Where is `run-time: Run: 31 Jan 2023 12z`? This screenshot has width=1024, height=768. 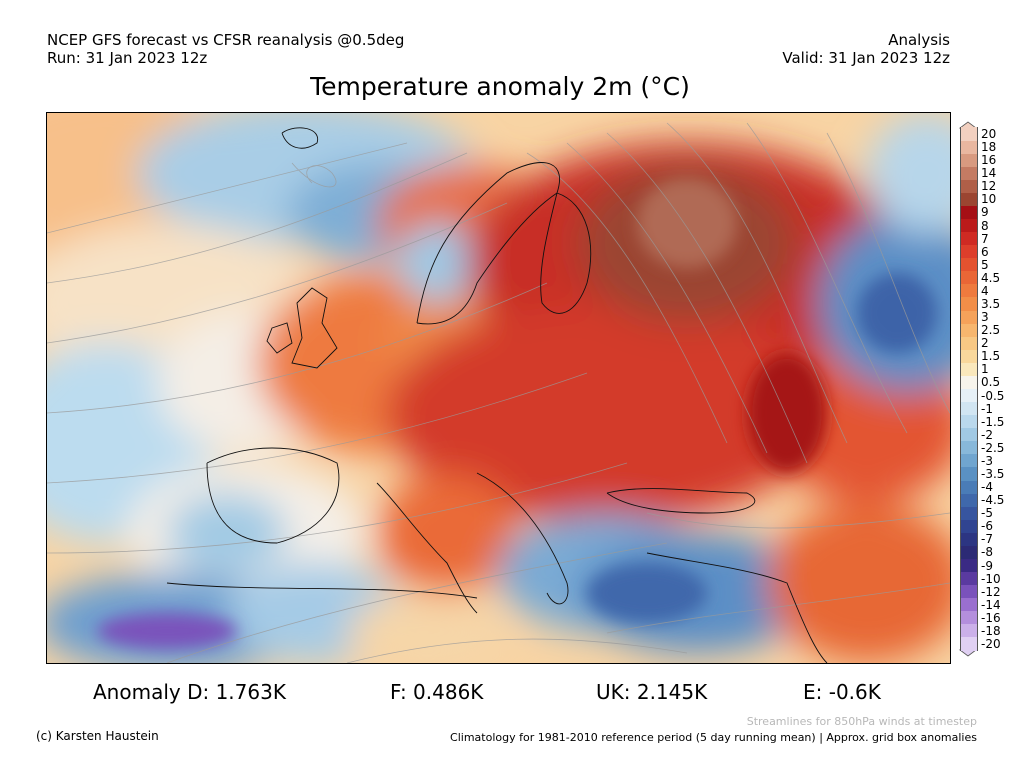 run-time: Run: 31 Jan 2023 12z is located at coordinates (127, 58).